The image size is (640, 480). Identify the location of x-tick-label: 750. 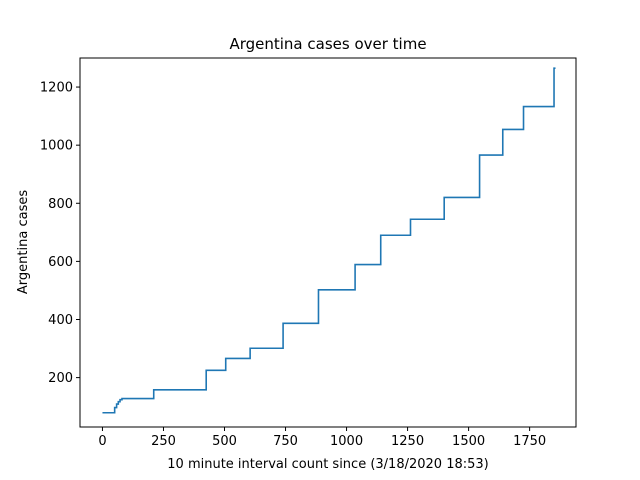
(285, 441).